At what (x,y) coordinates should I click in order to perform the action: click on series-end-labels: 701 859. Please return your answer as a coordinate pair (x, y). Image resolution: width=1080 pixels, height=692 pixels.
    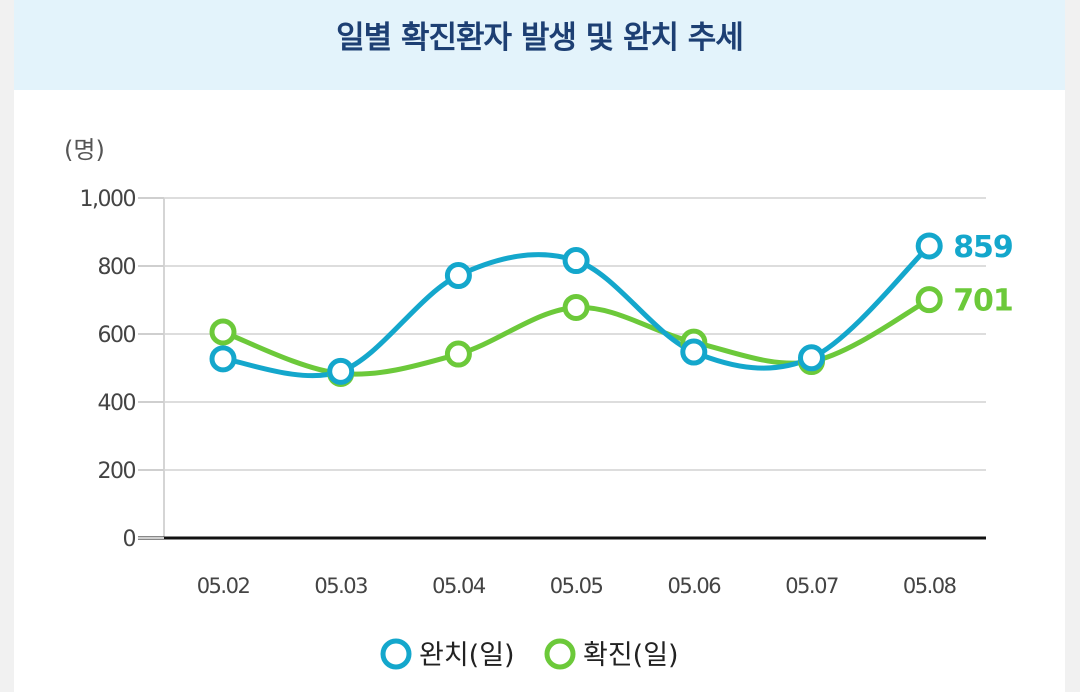
    Looking at the image, I should click on (983, 274).